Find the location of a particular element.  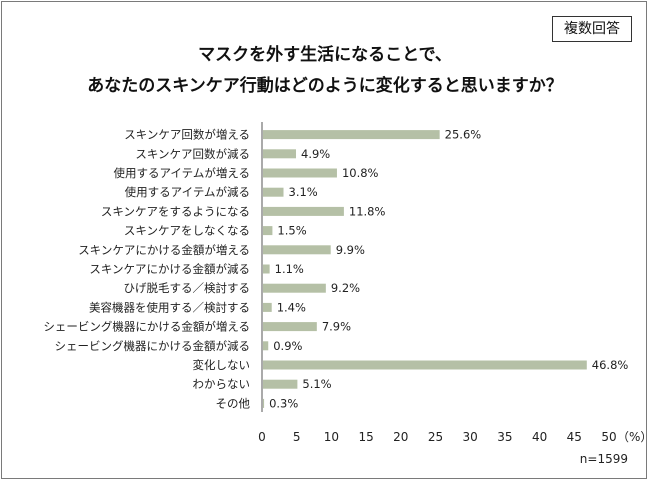

chart-title-line-2: あなたのスキンケア行動はどのように変化すると思いますか？ is located at coordinates (325, 86).